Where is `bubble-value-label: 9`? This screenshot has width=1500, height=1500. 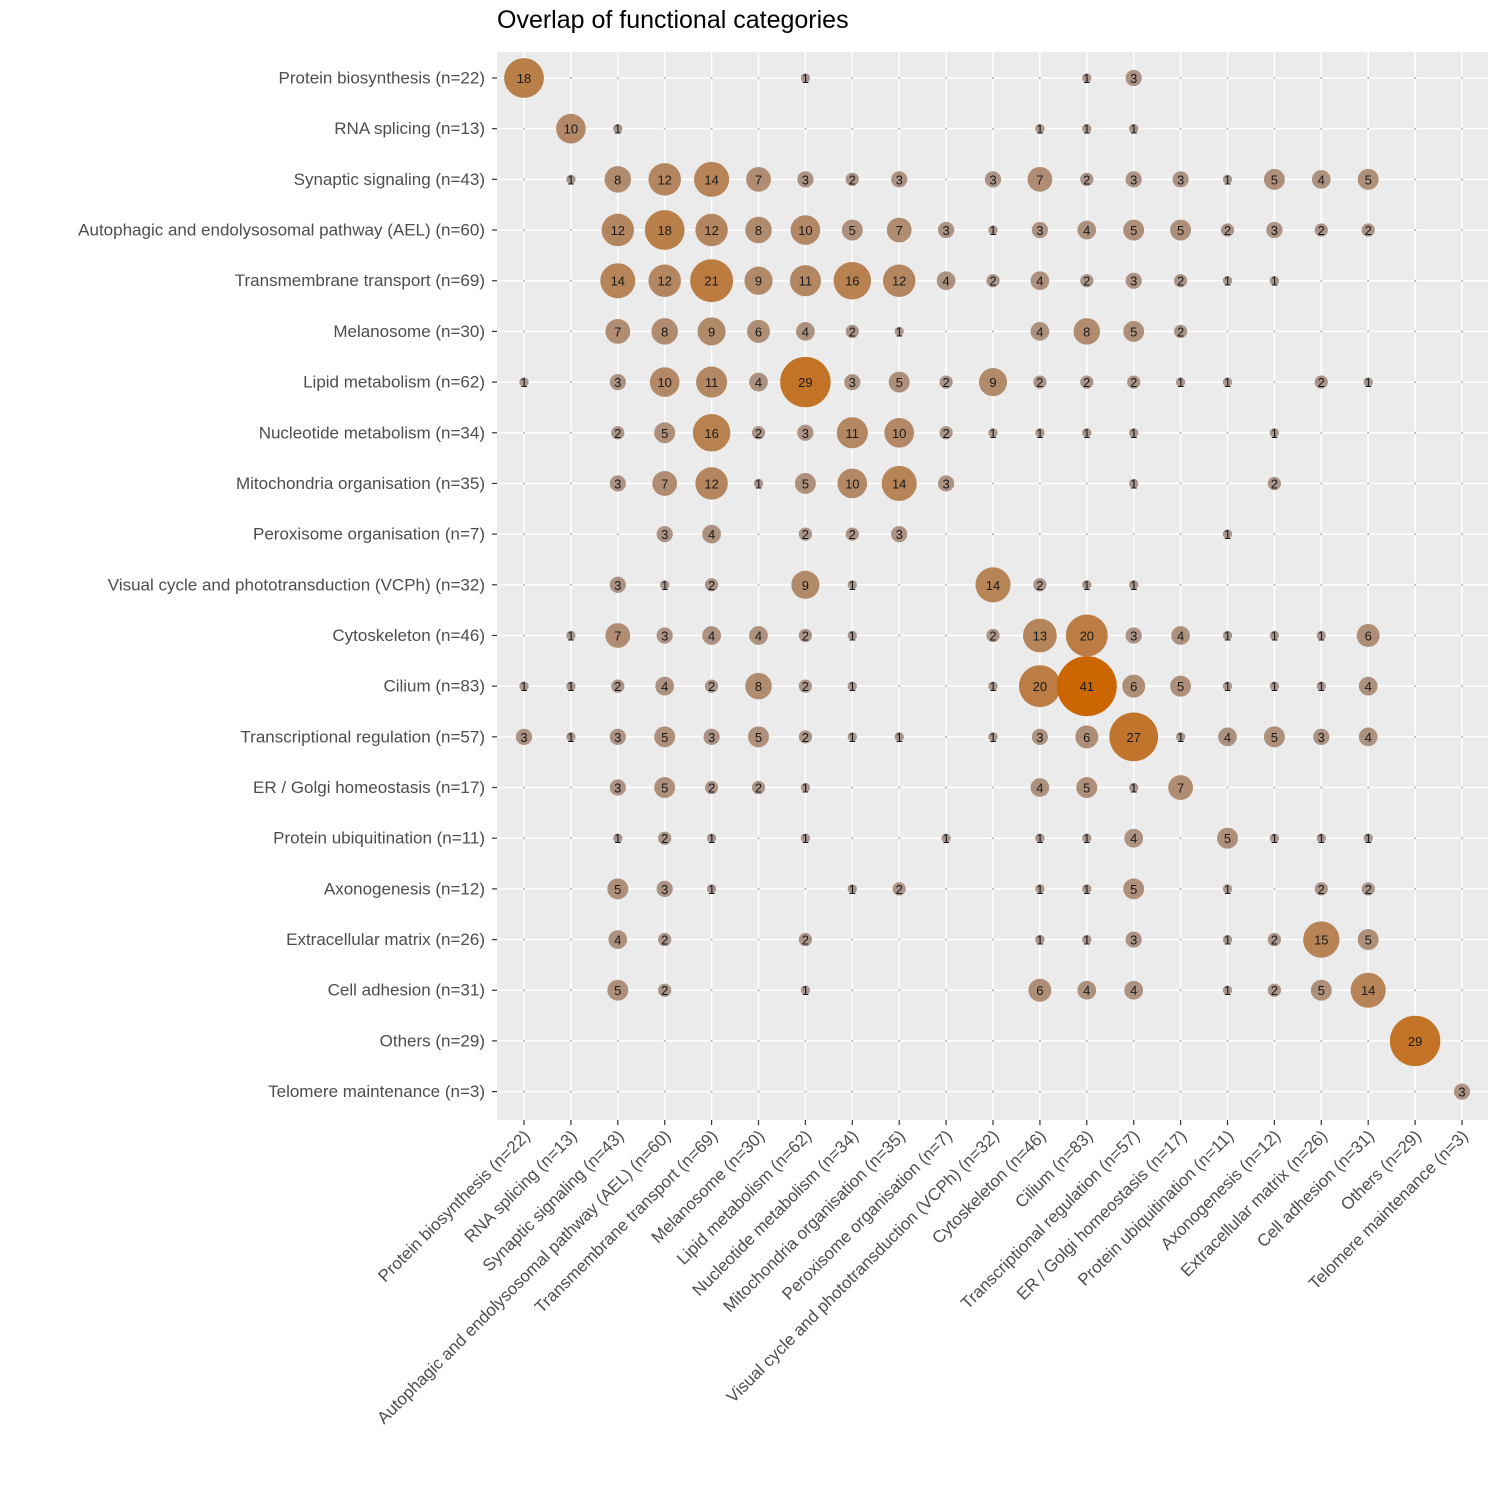 bubble-value-label: 9 is located at coordinates (711, 331).